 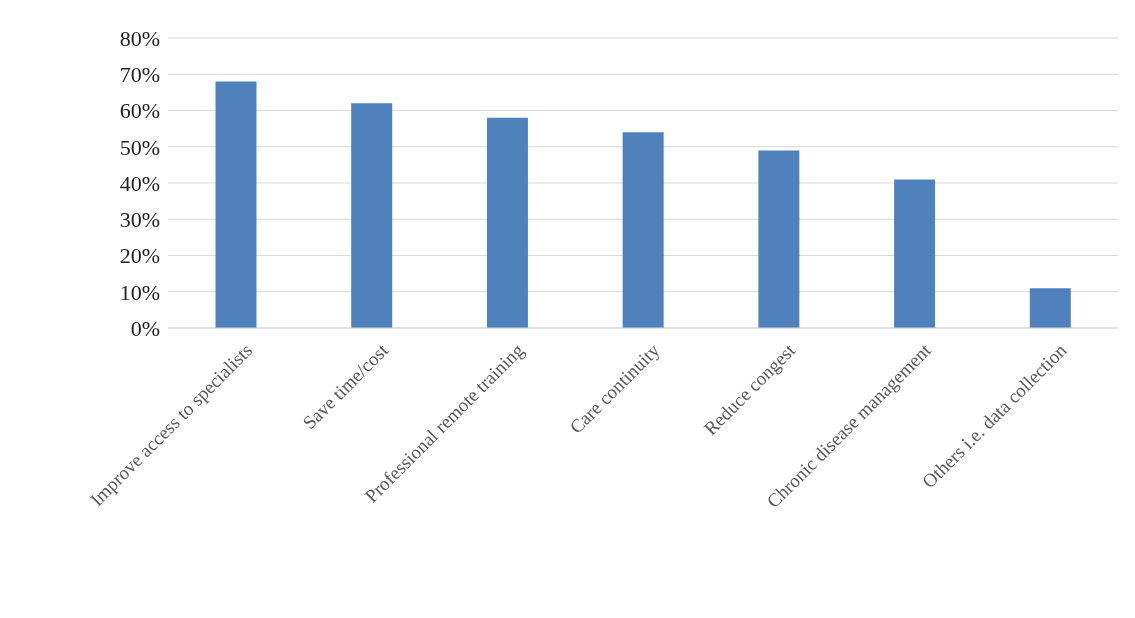 I want to click on y-tick-label: 50%, so click(x=139, y=147).